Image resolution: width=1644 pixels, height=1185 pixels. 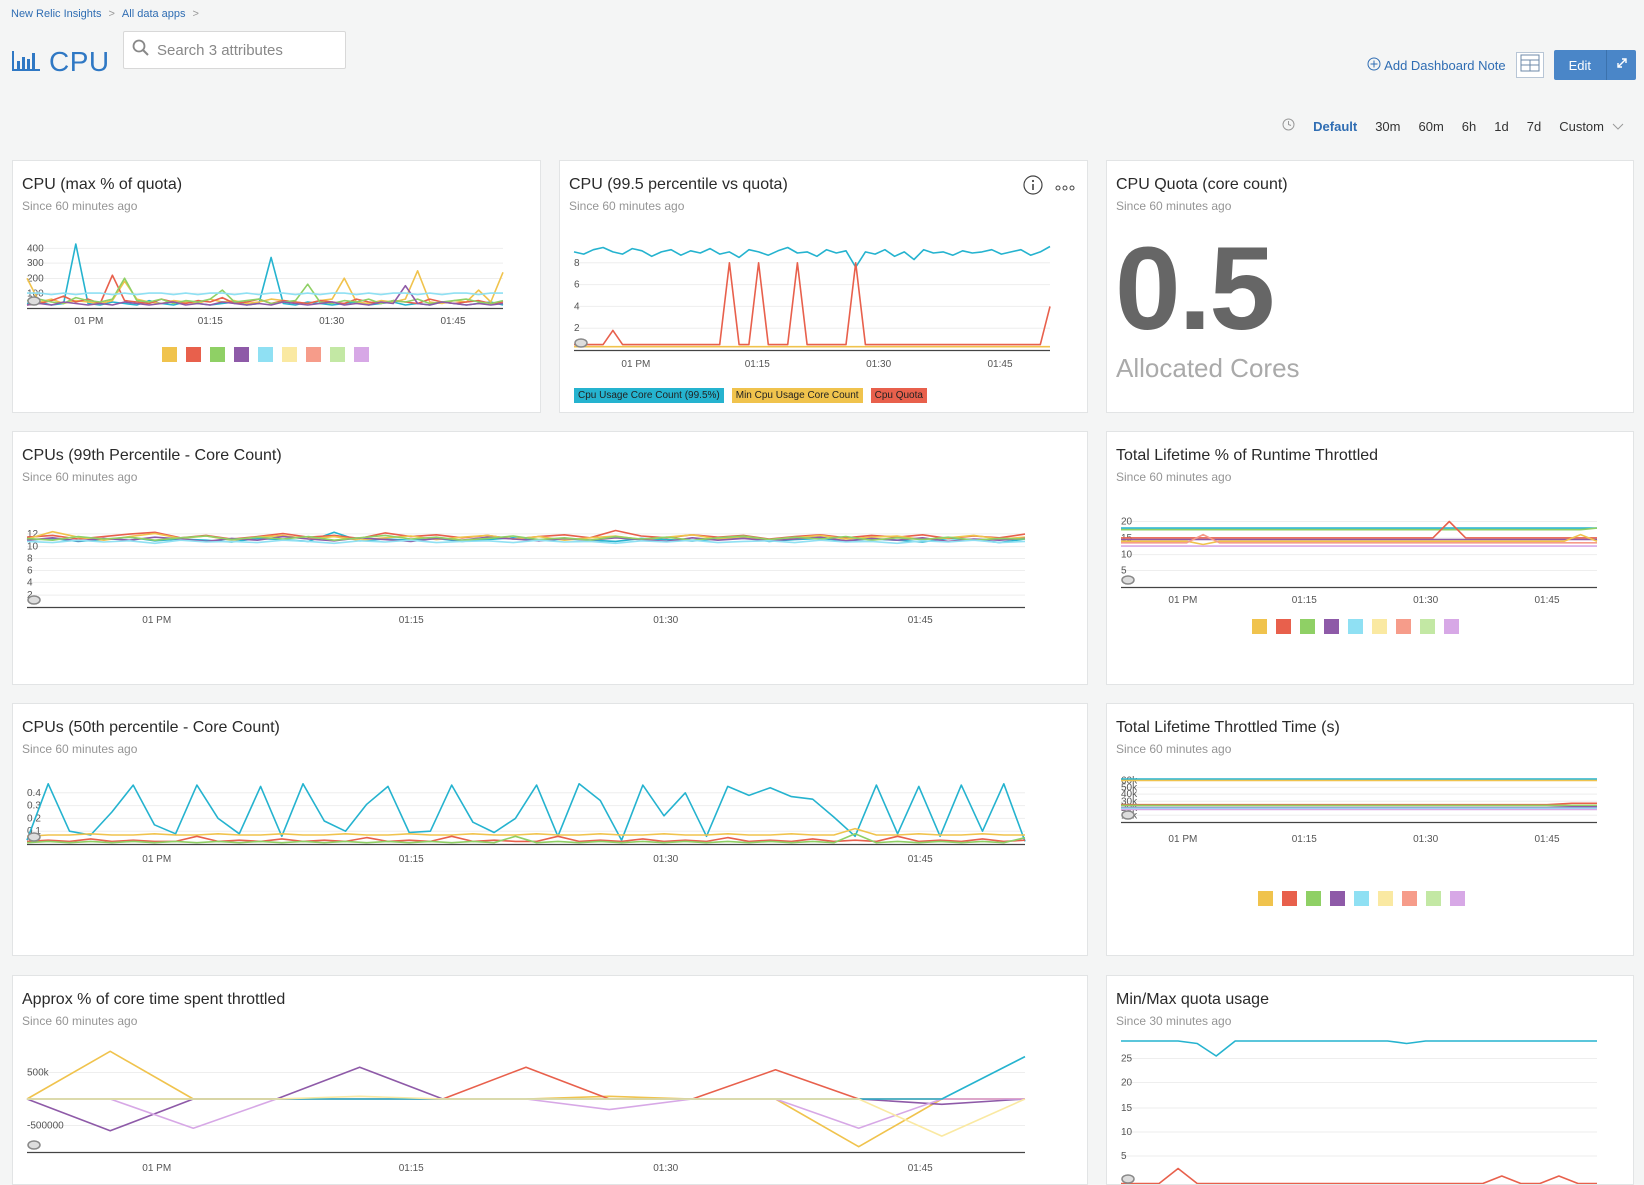 What do you see at coordinates (153, 14) in the screenshot?
I see `breadcrumb-link-data-apps: All data apps` at bounding box center [153, 14].